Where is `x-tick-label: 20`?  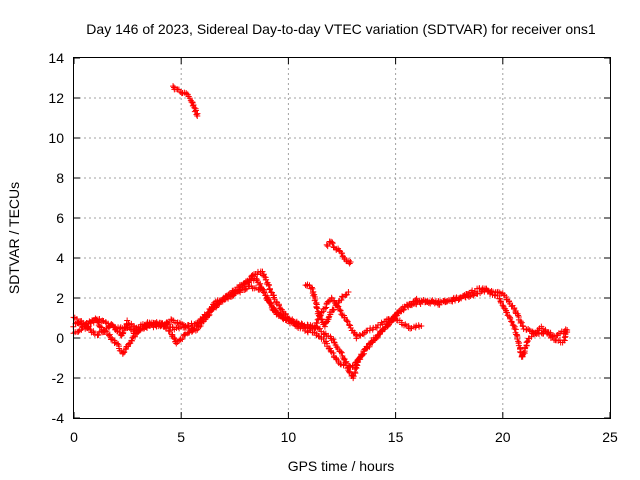
x-tick-label: 20 is located at coordinates (503, 437).